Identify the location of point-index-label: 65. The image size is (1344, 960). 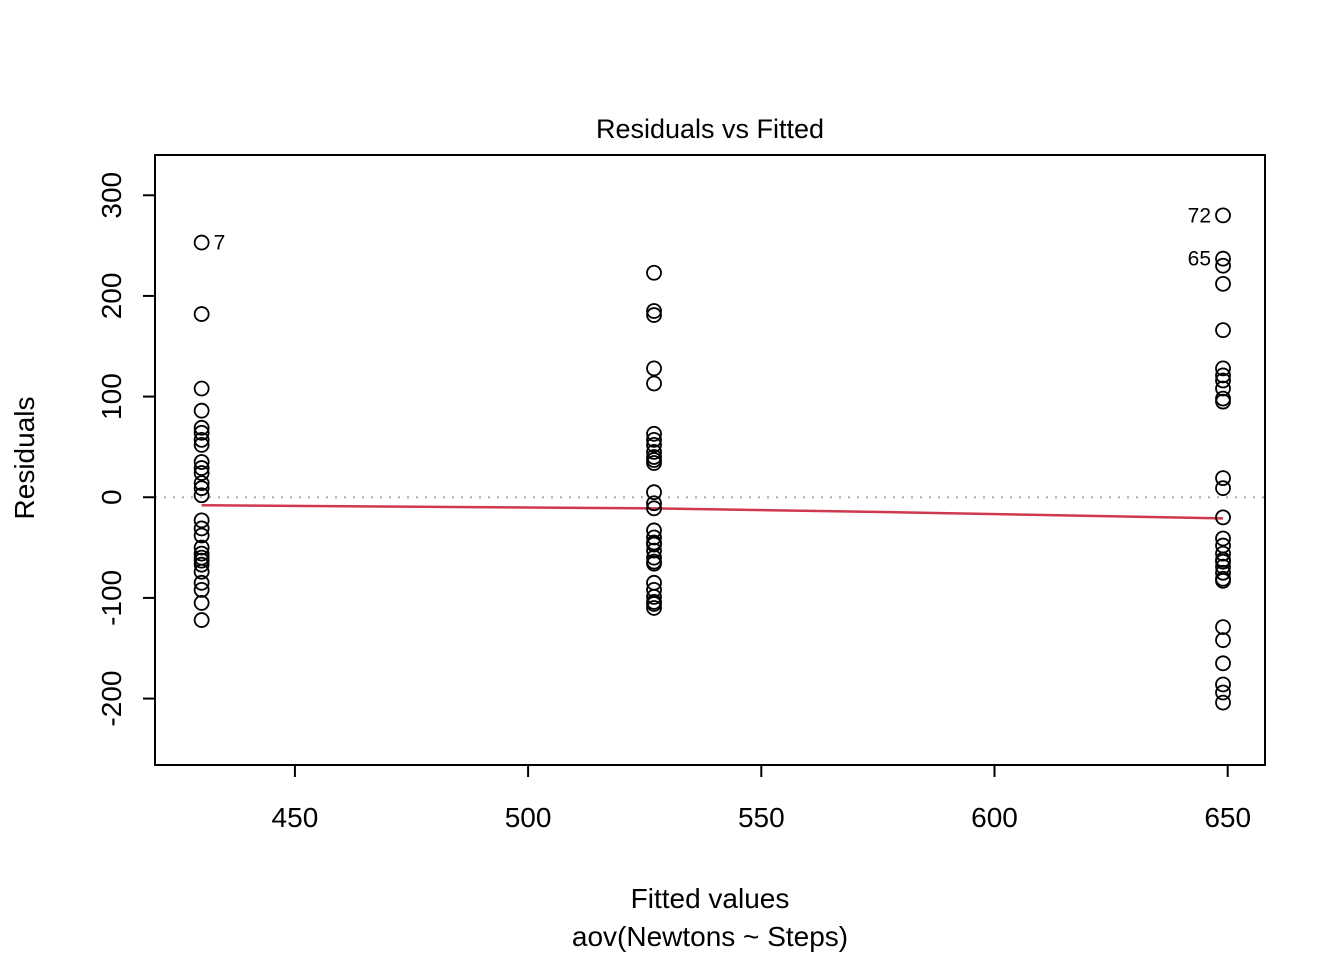
(1199, 259).